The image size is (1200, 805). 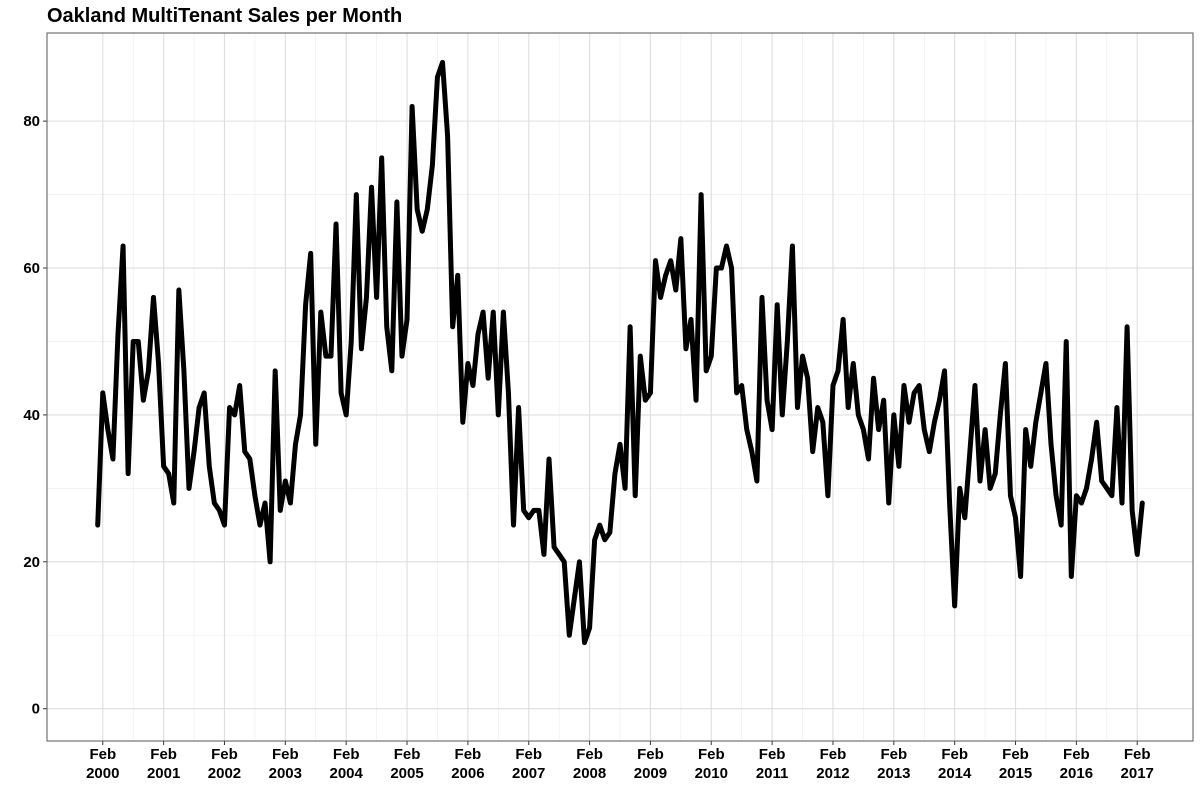 What do you see at coordinates (31, 121) in the screenshot?
I see `y-tick-label: 80` at bounding box center [31, 121].